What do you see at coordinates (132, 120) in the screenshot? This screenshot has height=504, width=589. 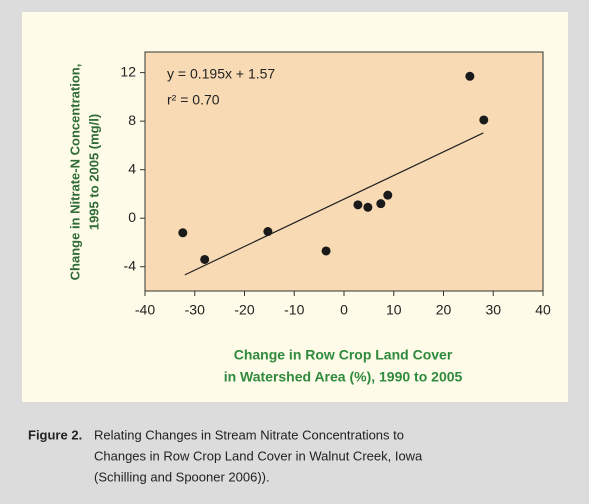 I see `y-tick-label: 8` at bounding box center [132, 120].